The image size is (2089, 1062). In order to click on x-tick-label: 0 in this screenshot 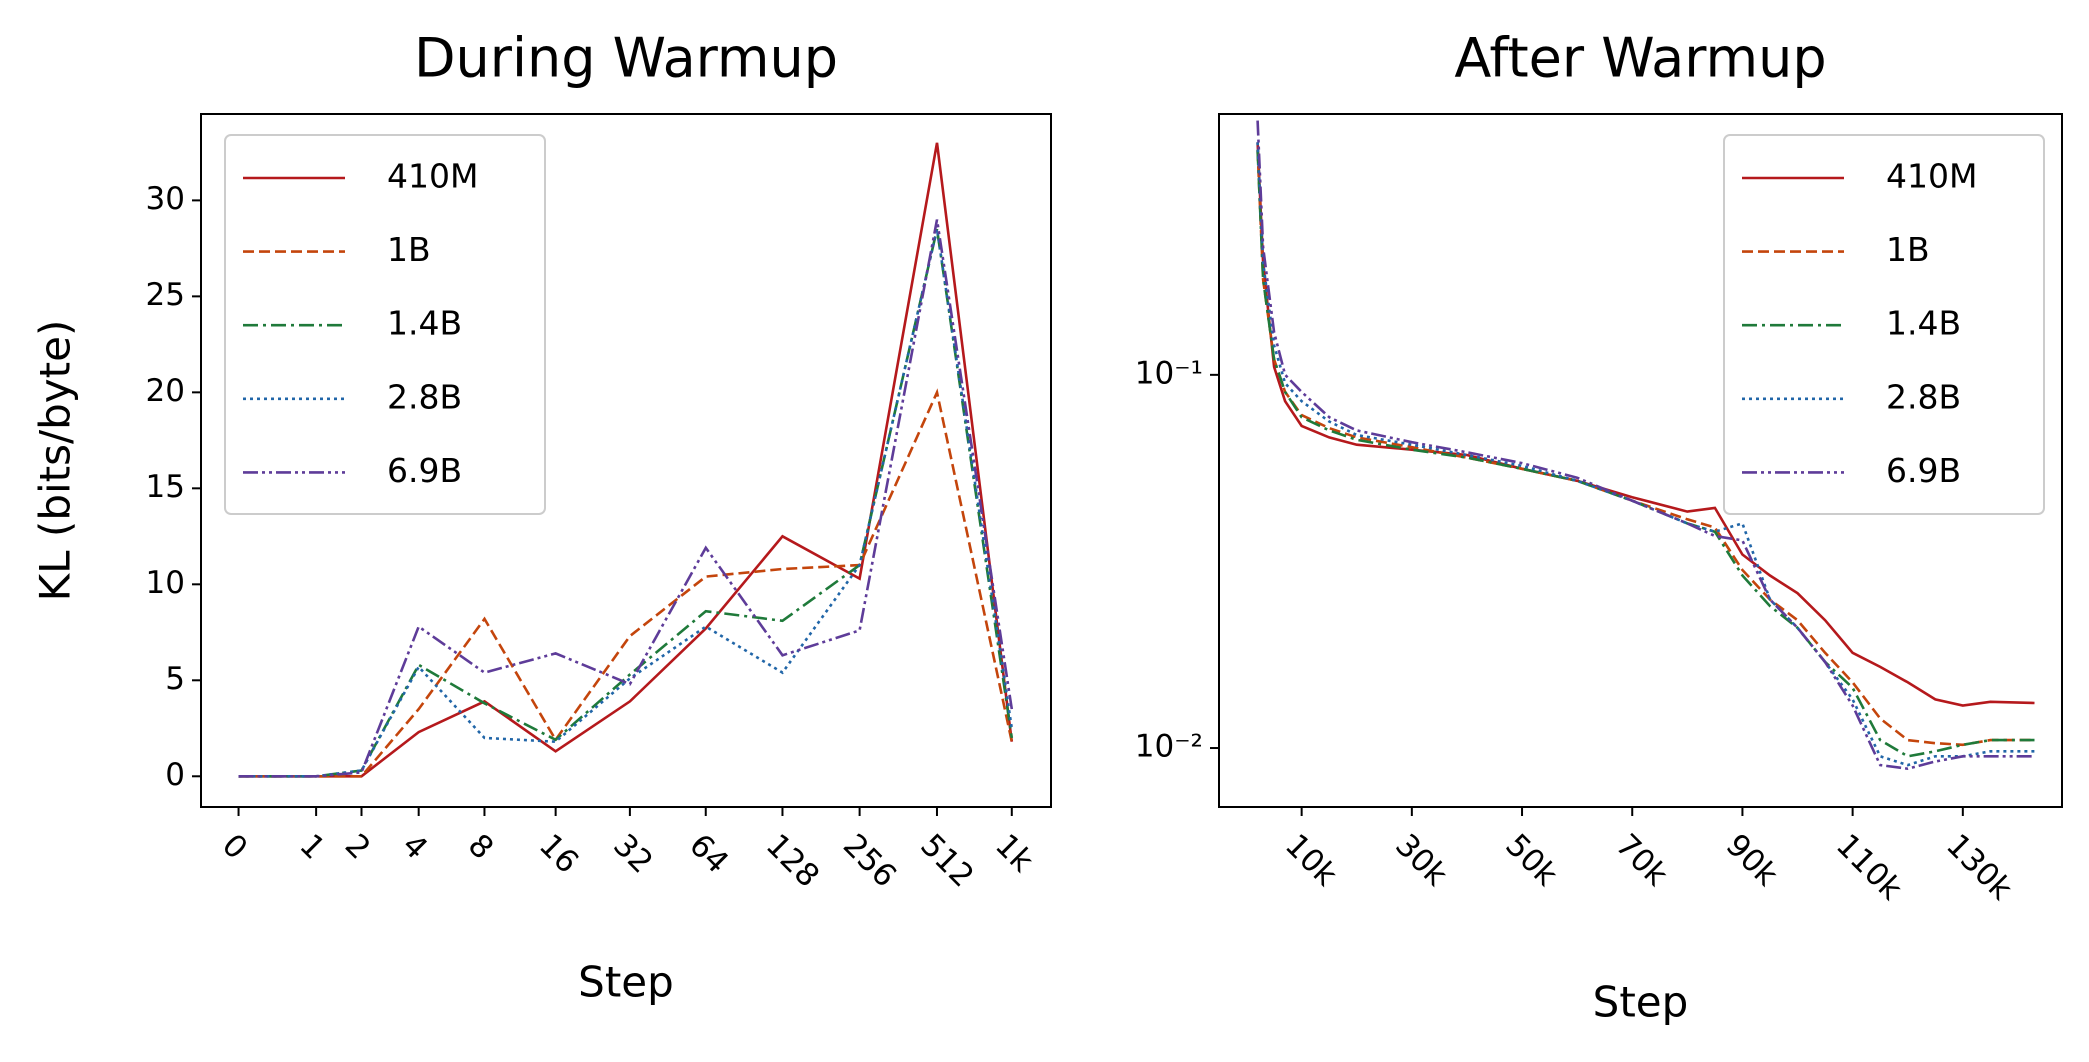, I will do `click(234, 846)`.